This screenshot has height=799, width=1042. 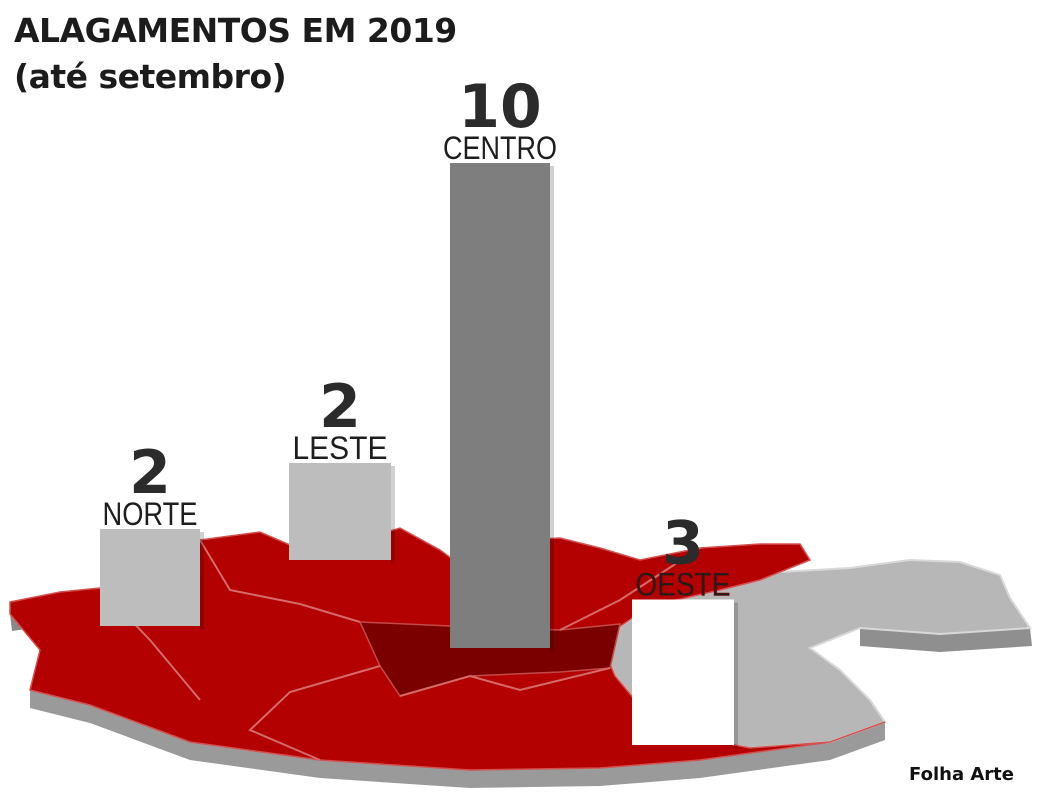 What do you see at coordinates (150, 514) in the screenshot?
I see `category-label-norte: NORTE` at bounding box center [150, 514].